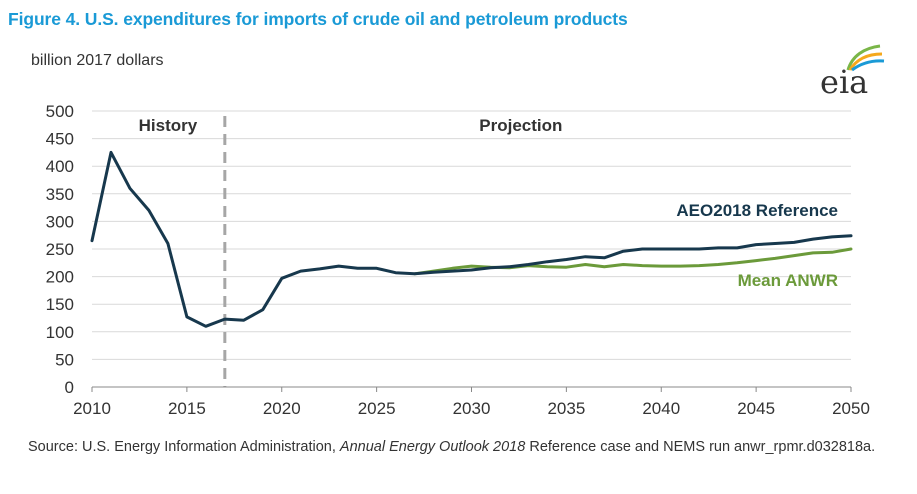 This screenshot has width=917, height=494. What do you see at coordinates (60, 194) in the screenshot?
I see `y-tick-label: 350` at bounding box center [60, 194].